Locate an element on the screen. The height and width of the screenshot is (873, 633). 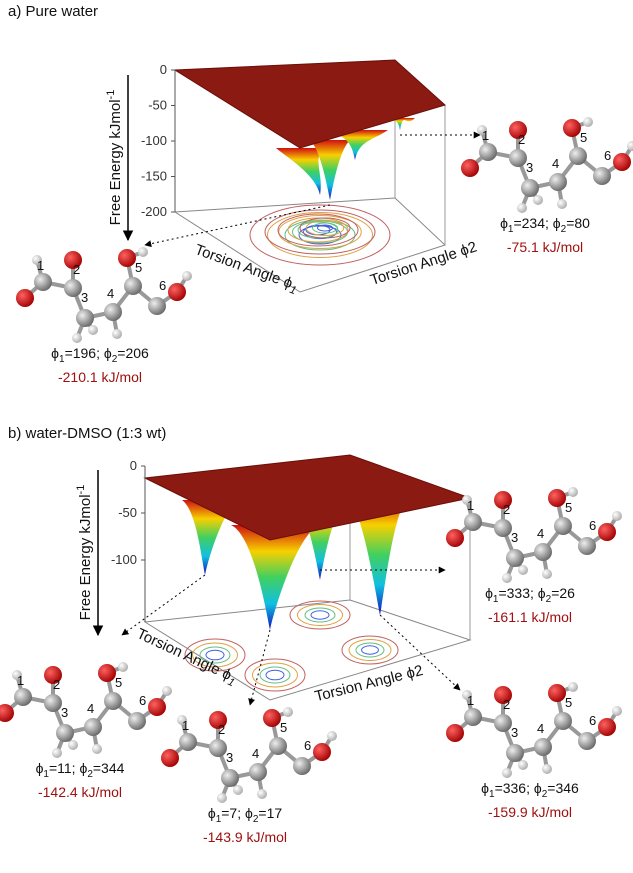
angle-text: =80 is located at coordinates (578, 223).